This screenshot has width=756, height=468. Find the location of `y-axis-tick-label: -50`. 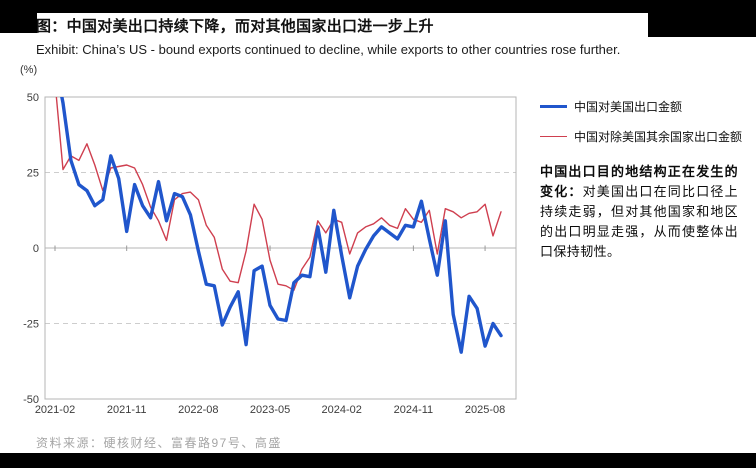

y-axis-tick-label: -50 is located at coordinates (31, 400).